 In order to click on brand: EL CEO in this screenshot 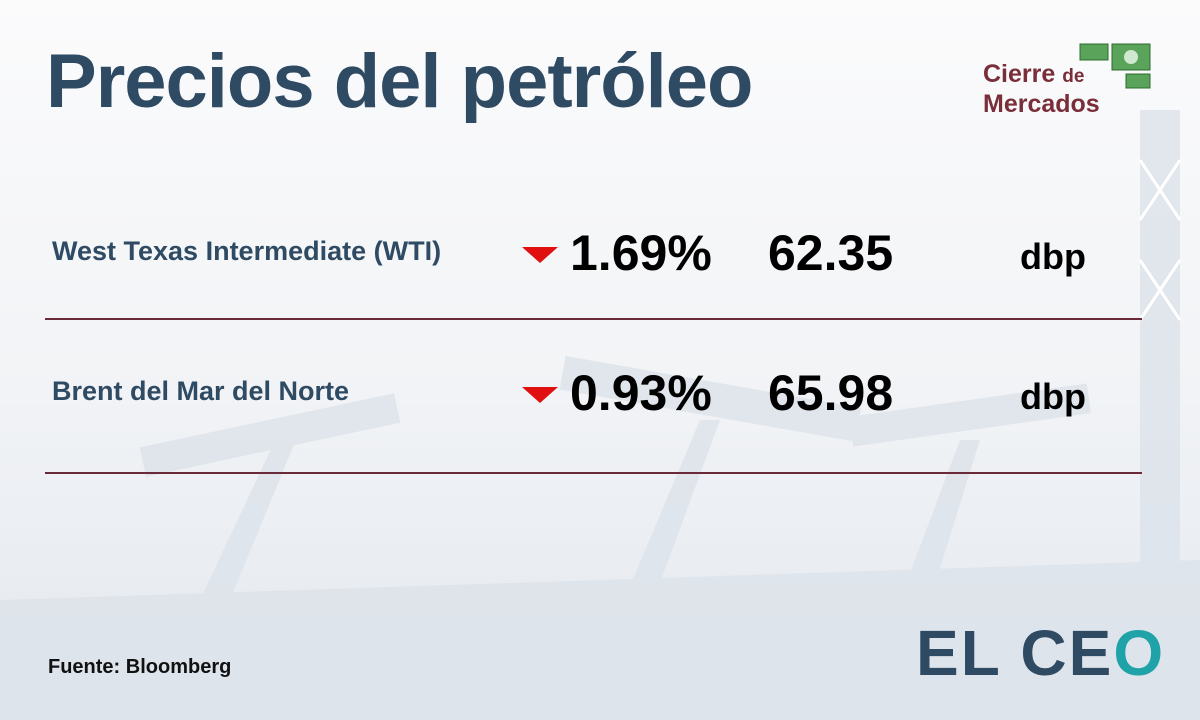, I will do `click(1040, 653)`.